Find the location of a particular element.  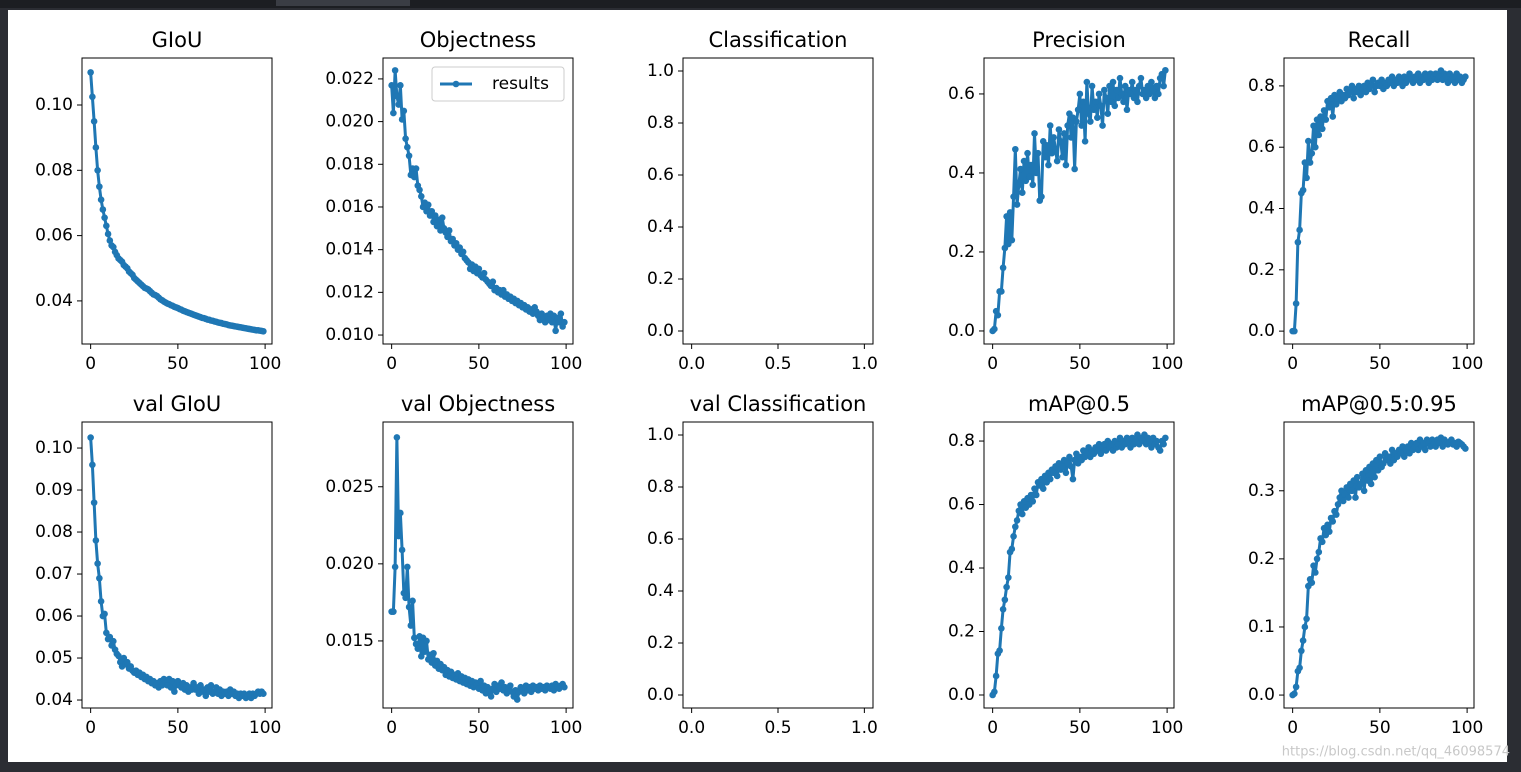

subplot-title: Objectness is located at coordinates (478, 40).